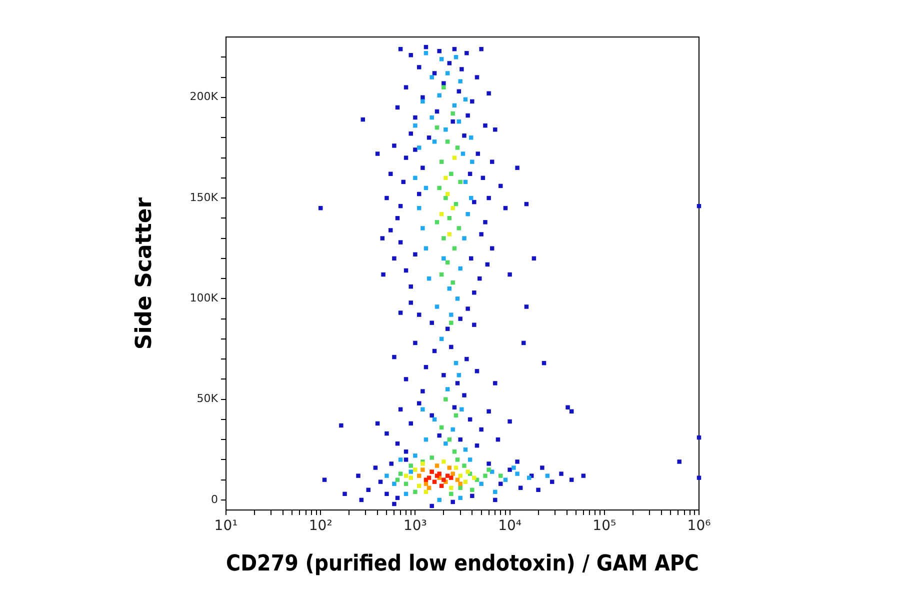  What do you see at coordinates (462, 563) in the screenshot?
I see `x-axis-title: CD279 (purified low endotoxin) / GAM APC` at bounding box center [462, 563].